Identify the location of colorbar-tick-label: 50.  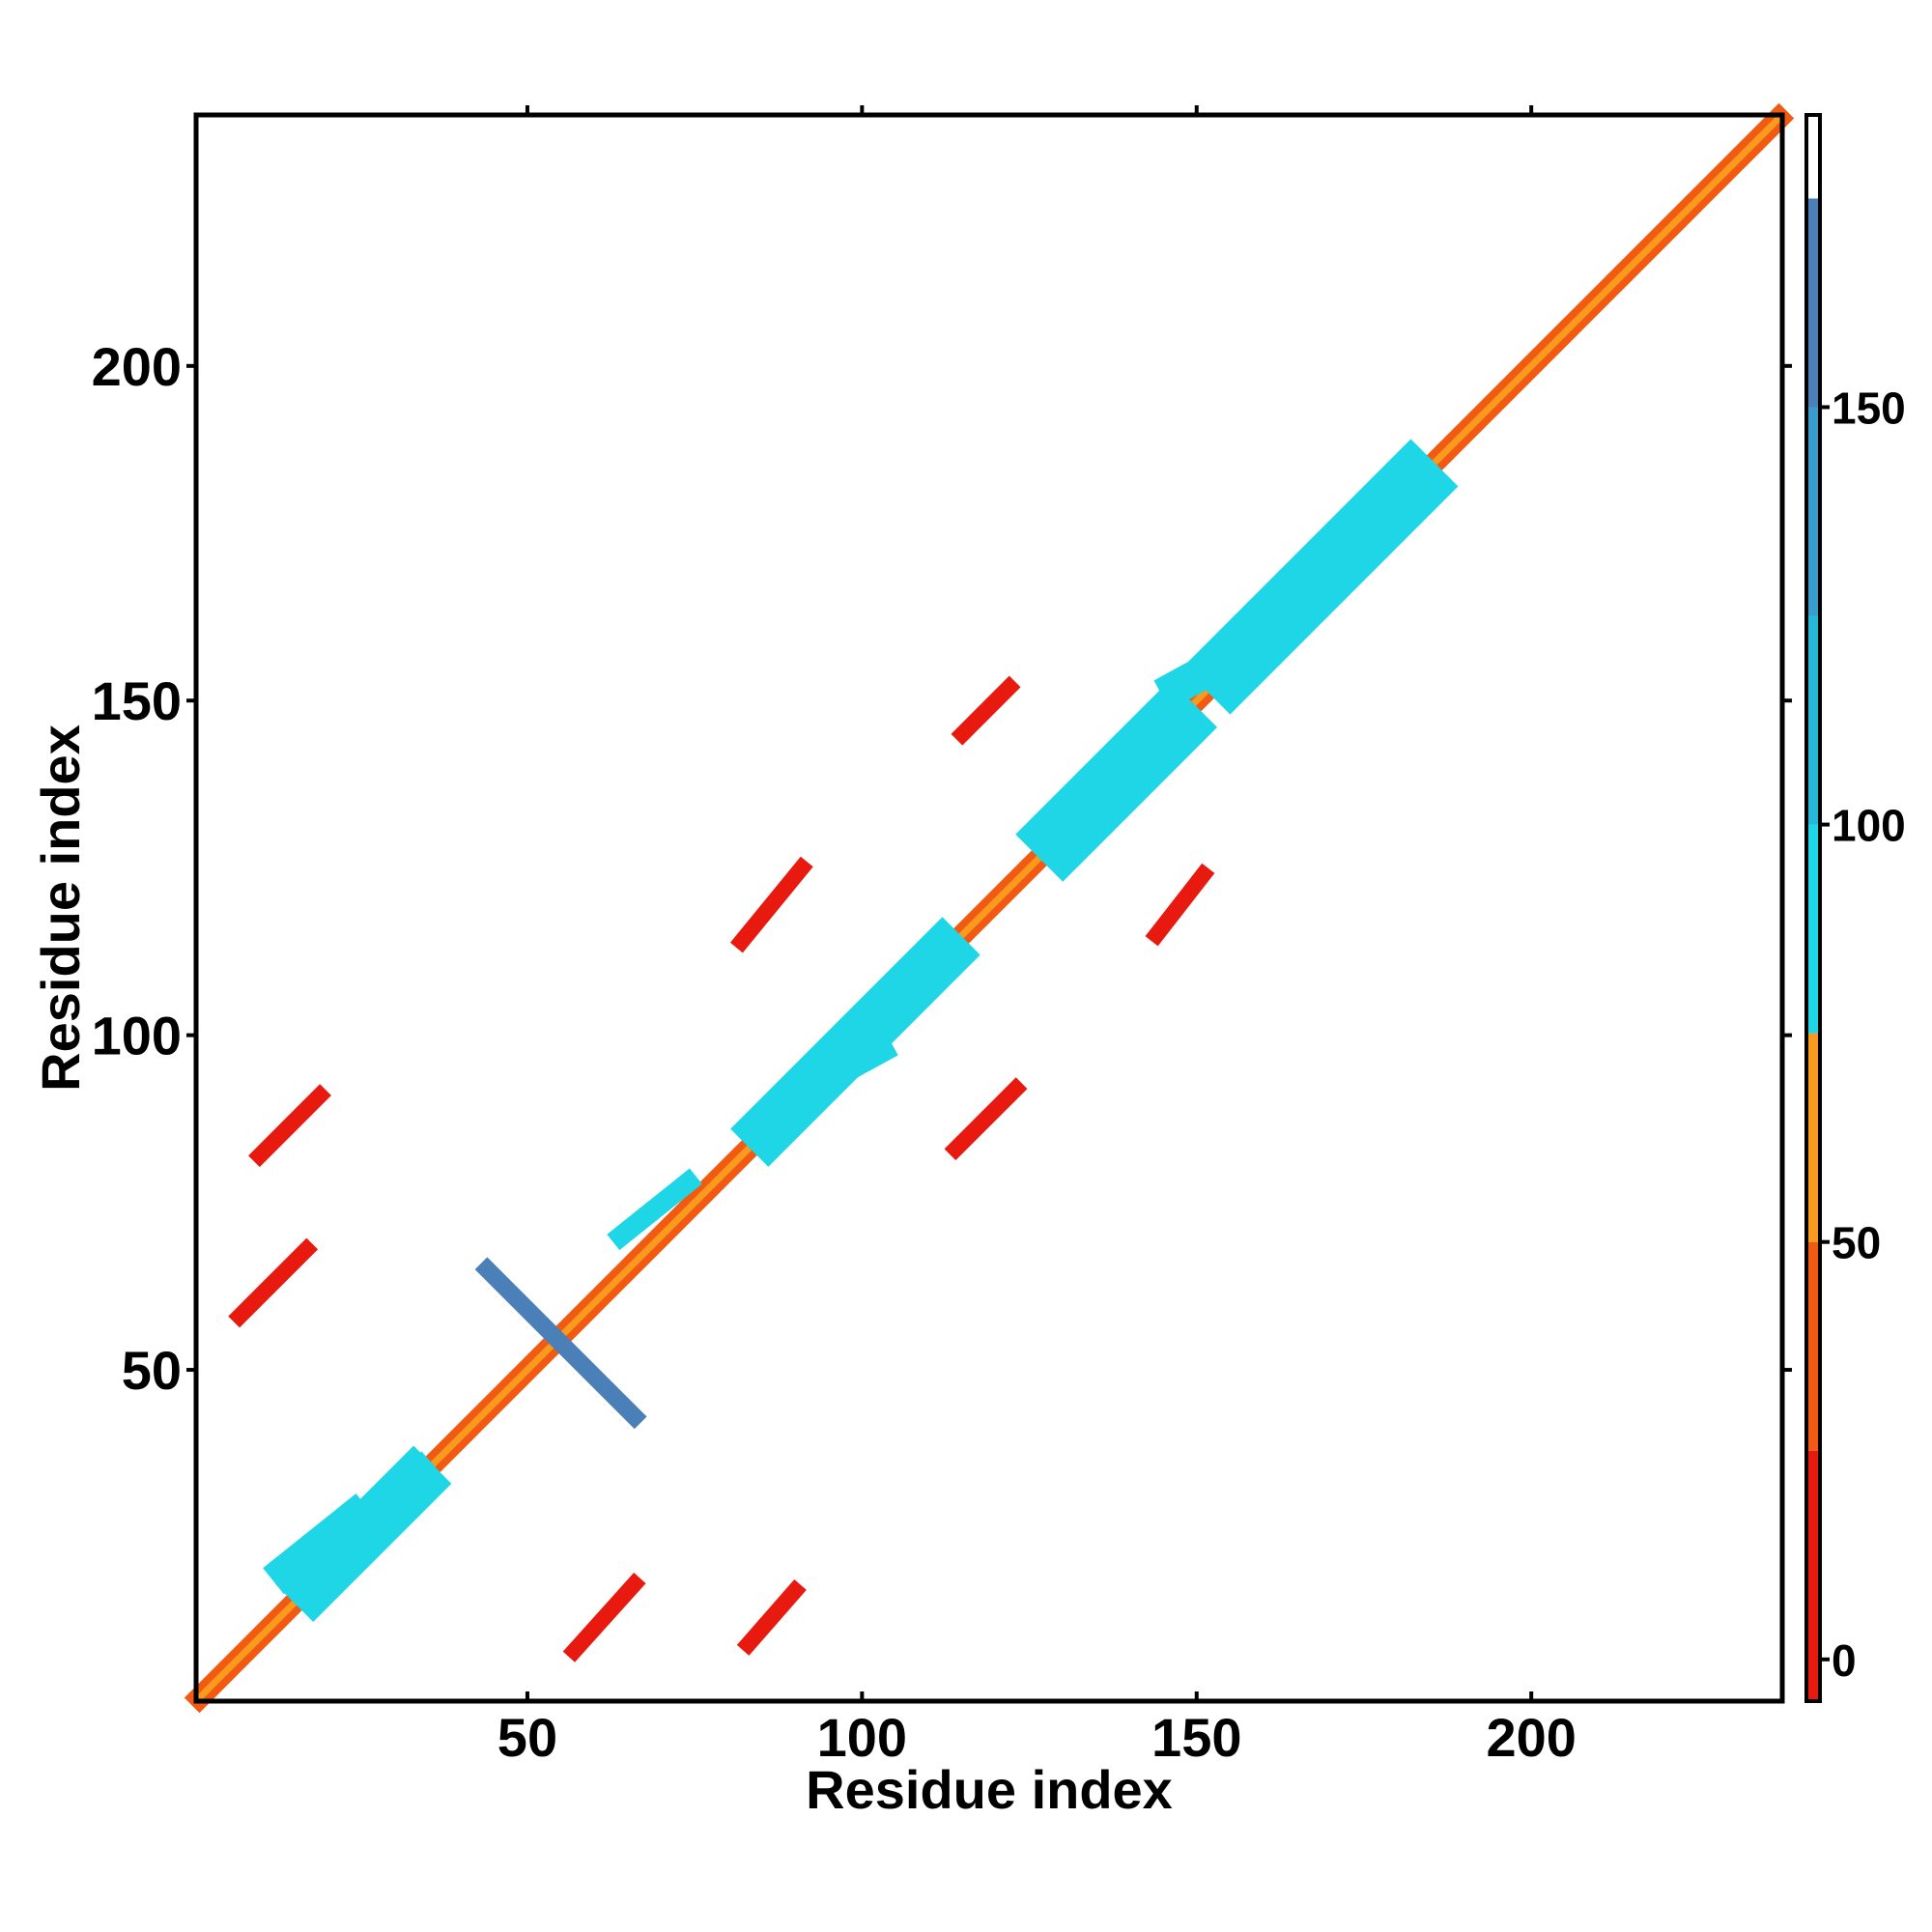
(1856, 1243).